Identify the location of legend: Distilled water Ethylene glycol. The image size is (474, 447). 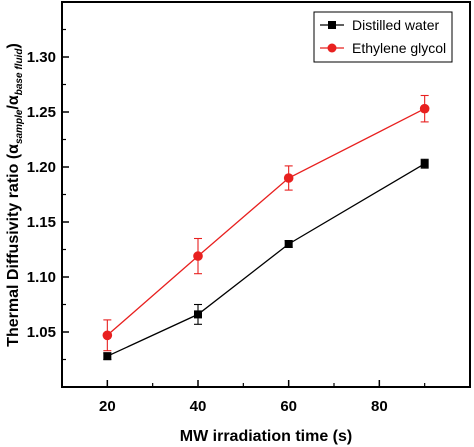
(383, 37).